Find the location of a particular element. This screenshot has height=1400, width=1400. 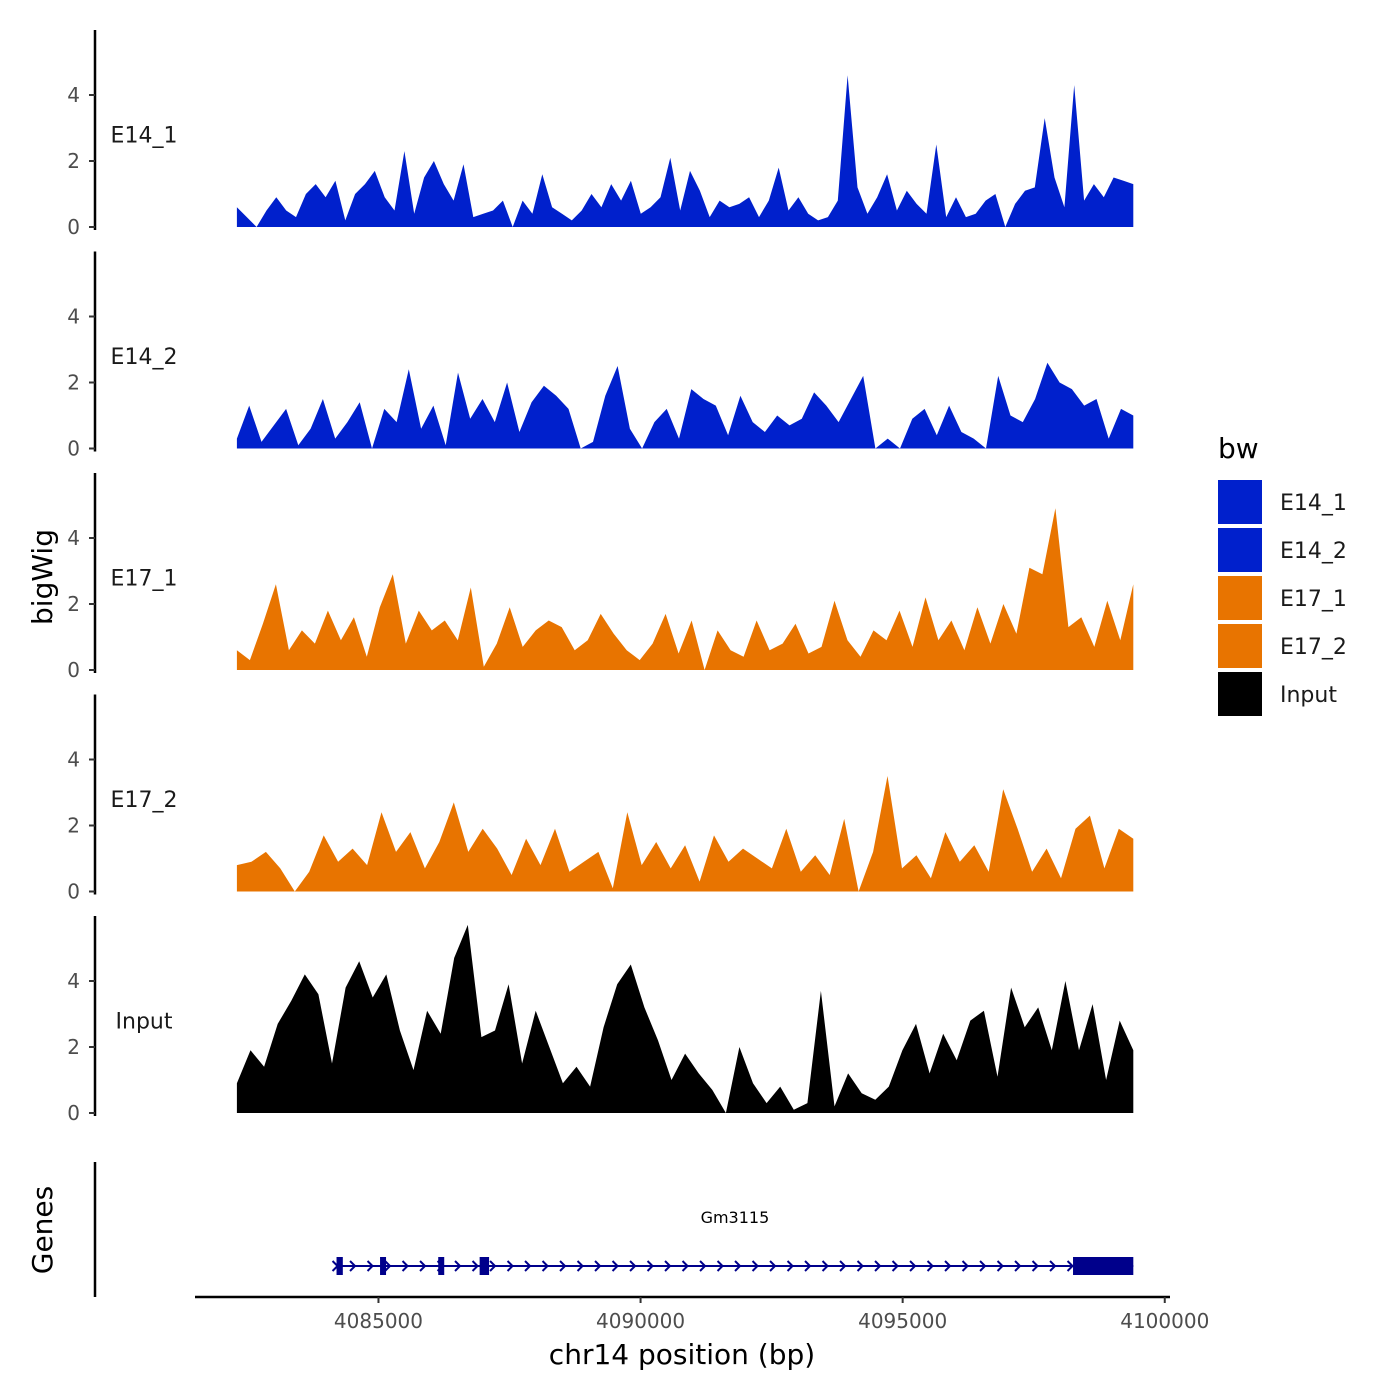

x-axis-title: chr14 position (bp) is located at coordinates (682, 1354).